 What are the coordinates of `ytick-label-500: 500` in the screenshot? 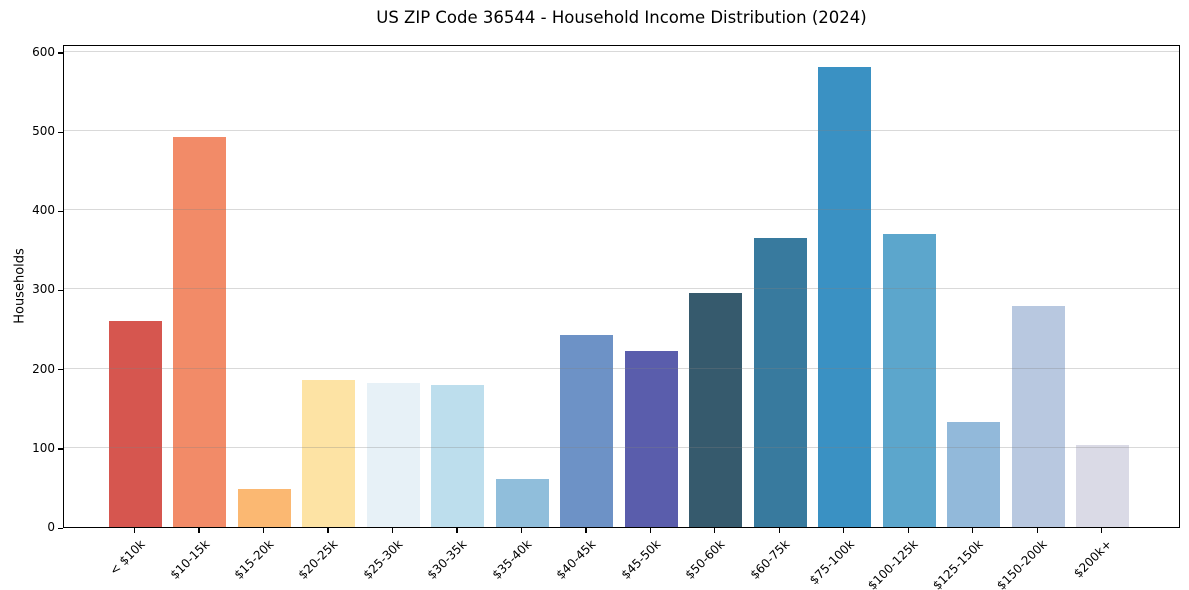 It's located at (43, 131).